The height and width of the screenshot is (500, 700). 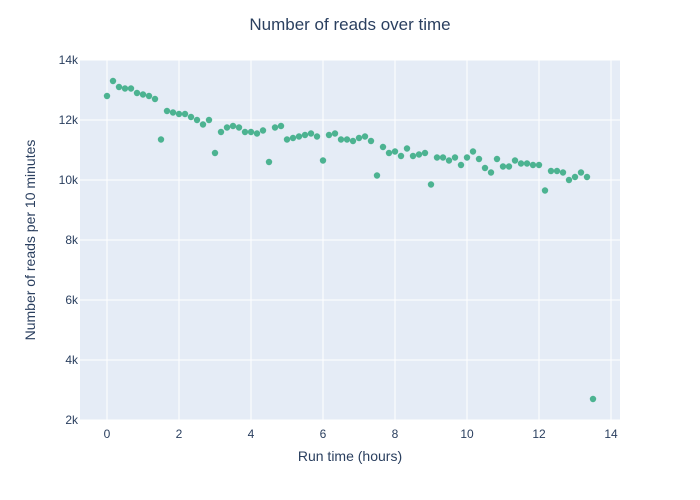 I want to click on y-axis-ticks: 2k 4k 6k 8k 10k 12k 14k, so click(x=69, y=240).